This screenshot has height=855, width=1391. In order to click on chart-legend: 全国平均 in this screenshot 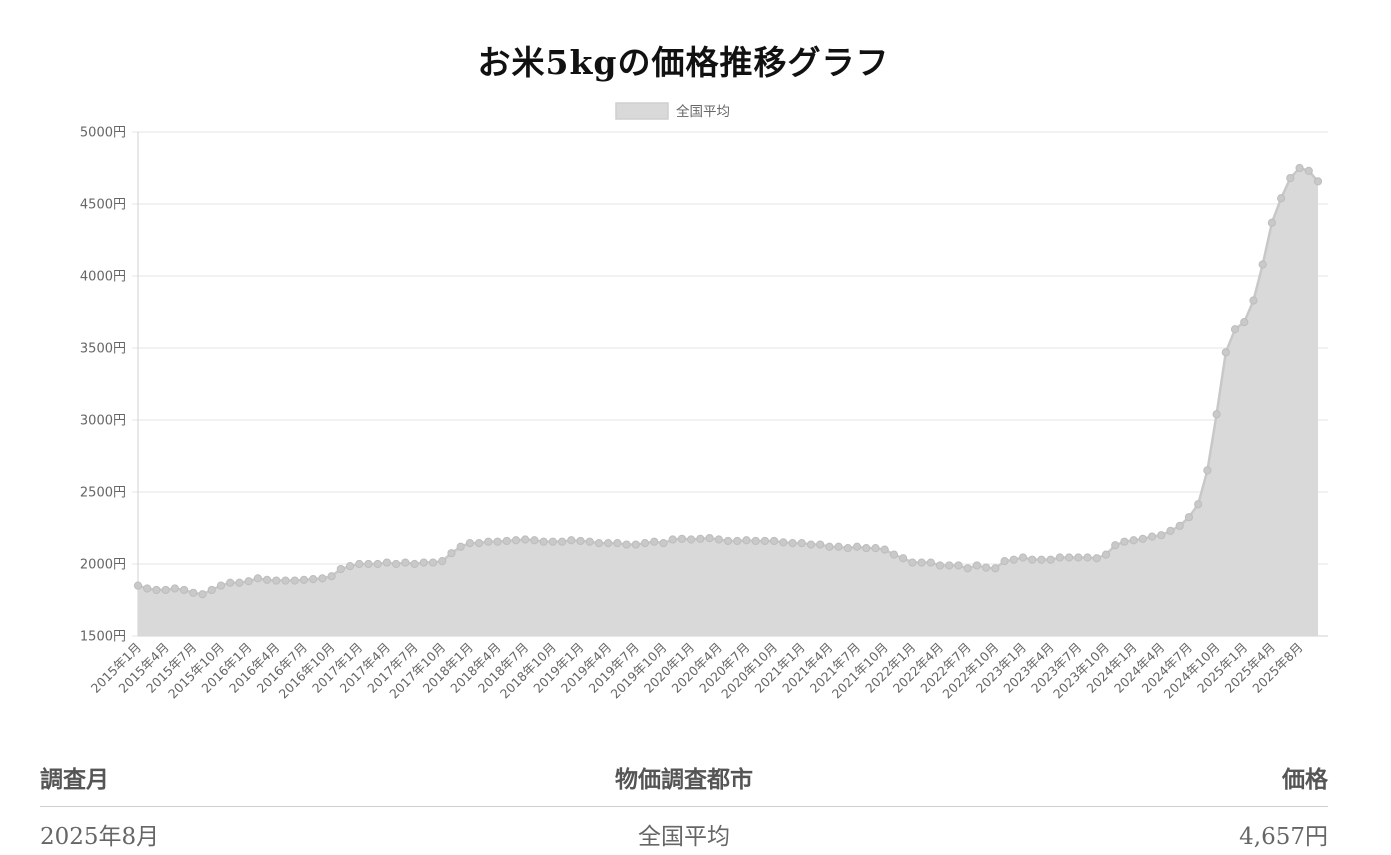, I will do `click(673, 111)`.